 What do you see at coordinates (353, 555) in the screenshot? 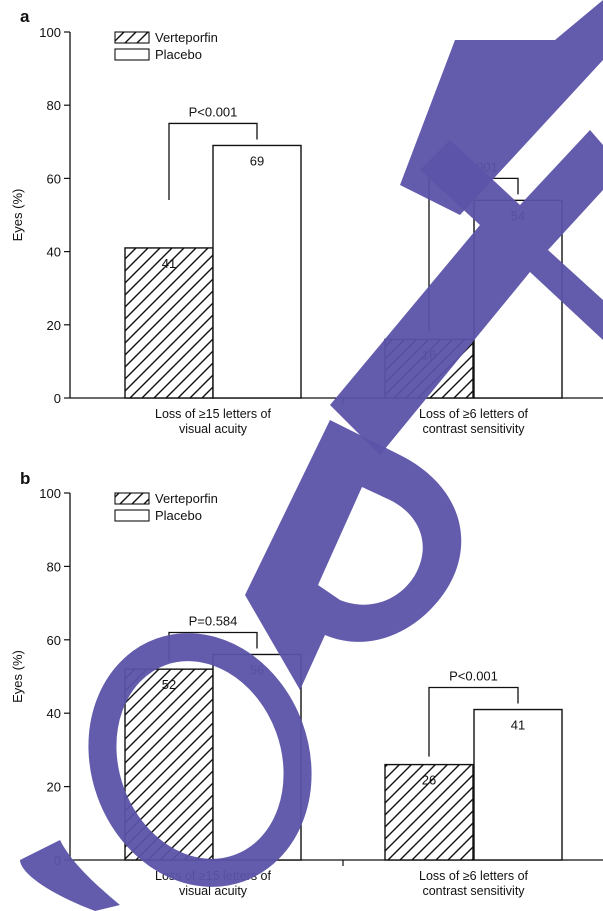
I see `watermark-letter-p` at bounding box center [353, 555].